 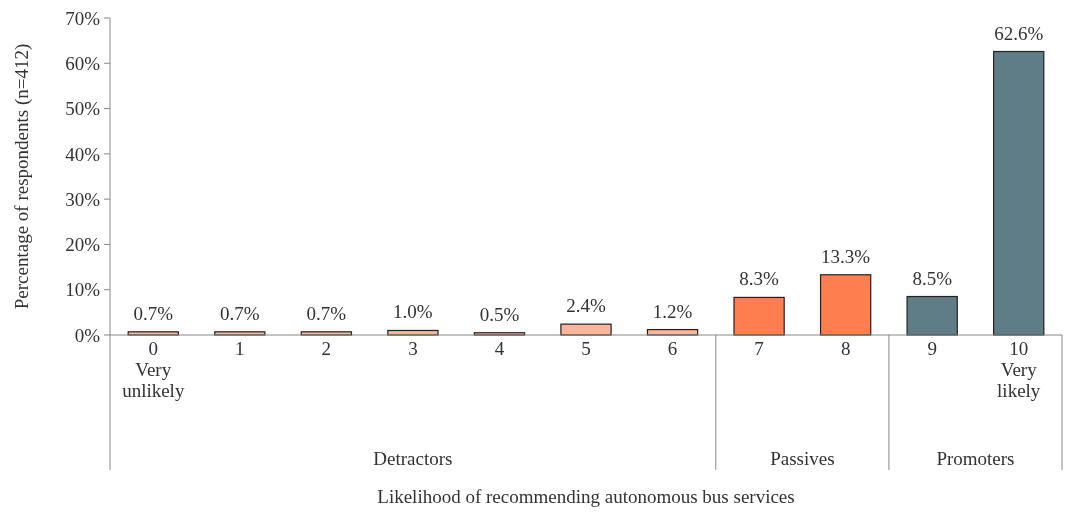 I want to click on x-tick-label: 4, so click(x=499, y=348).